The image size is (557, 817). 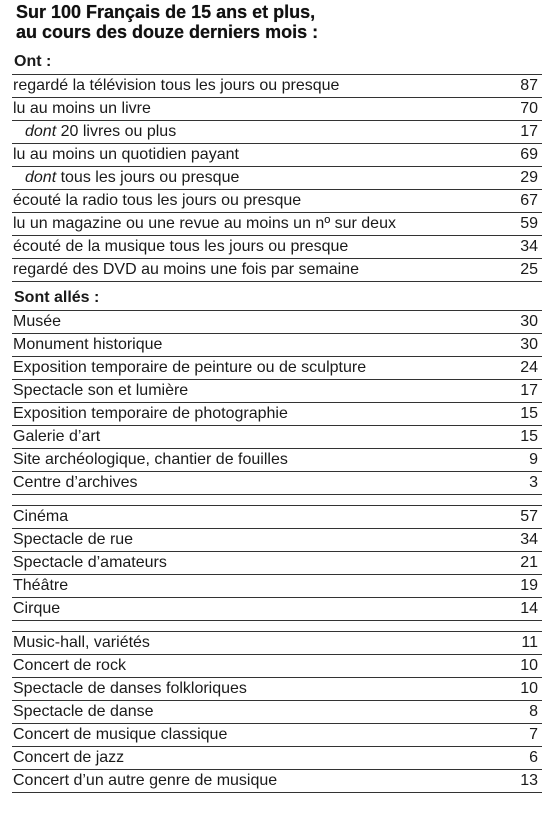 What do you see at coordinates (69, 757) in the screenshot?
I see `row-label: Concert de jazz` at bounding box center [69, 757].